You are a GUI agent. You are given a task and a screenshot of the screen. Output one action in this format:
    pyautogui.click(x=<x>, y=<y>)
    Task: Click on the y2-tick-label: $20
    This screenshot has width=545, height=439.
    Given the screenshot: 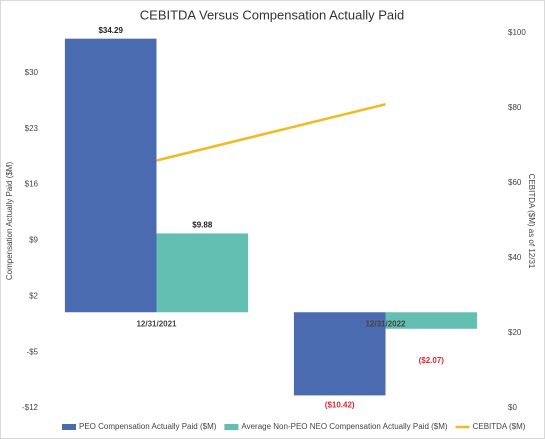 What is the action you would take?
    pyautogui.click(x=515, y=332)
    